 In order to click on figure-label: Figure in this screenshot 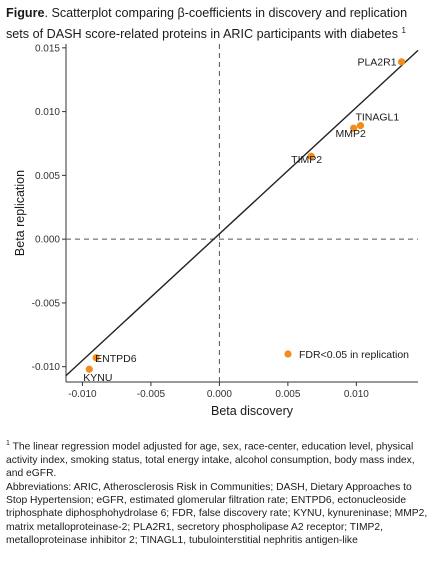, I will do `click(25, 13)`.